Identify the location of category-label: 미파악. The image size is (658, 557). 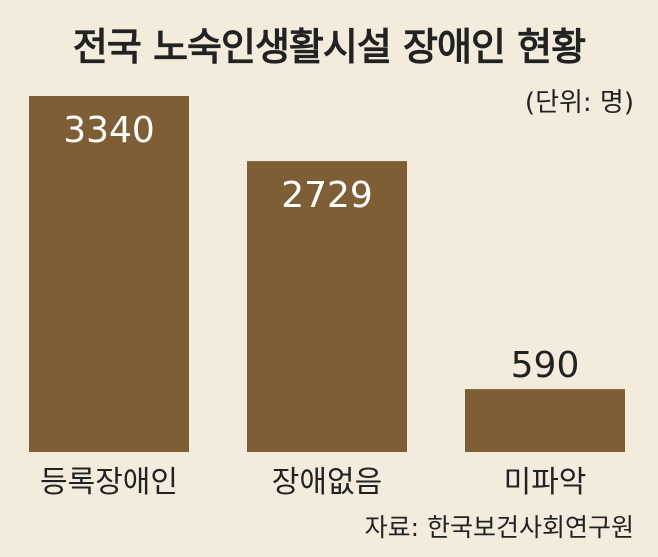
(545, 482).